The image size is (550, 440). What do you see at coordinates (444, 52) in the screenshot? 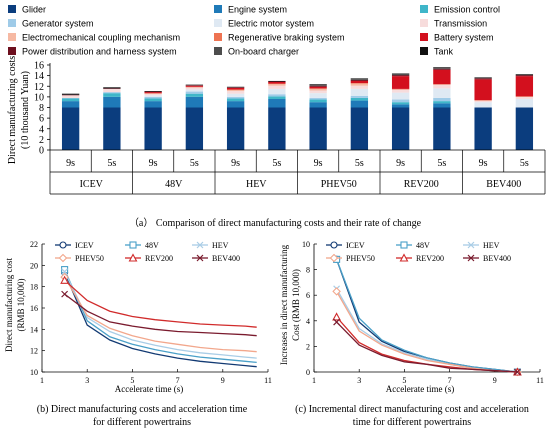
I see `legend-label-tank: Tank` at bounding box center [444, 52].